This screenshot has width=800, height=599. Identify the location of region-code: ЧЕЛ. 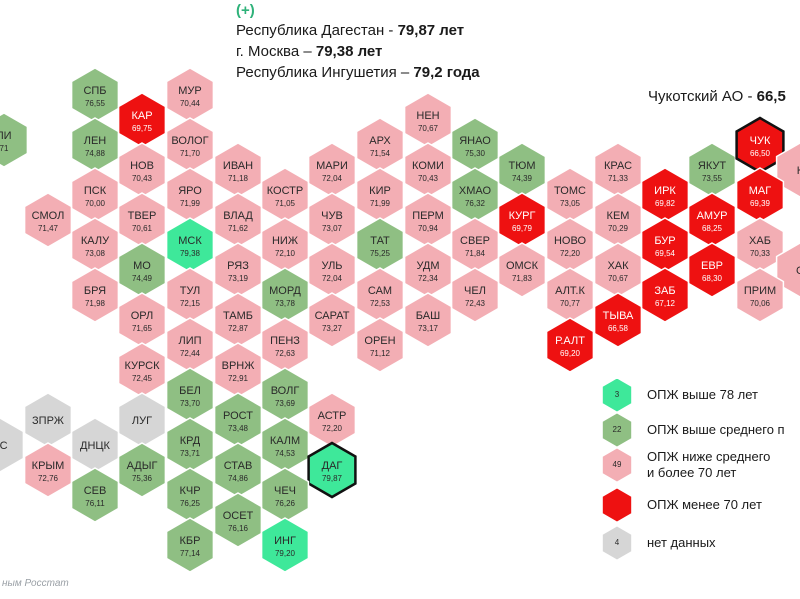
(475, 291).